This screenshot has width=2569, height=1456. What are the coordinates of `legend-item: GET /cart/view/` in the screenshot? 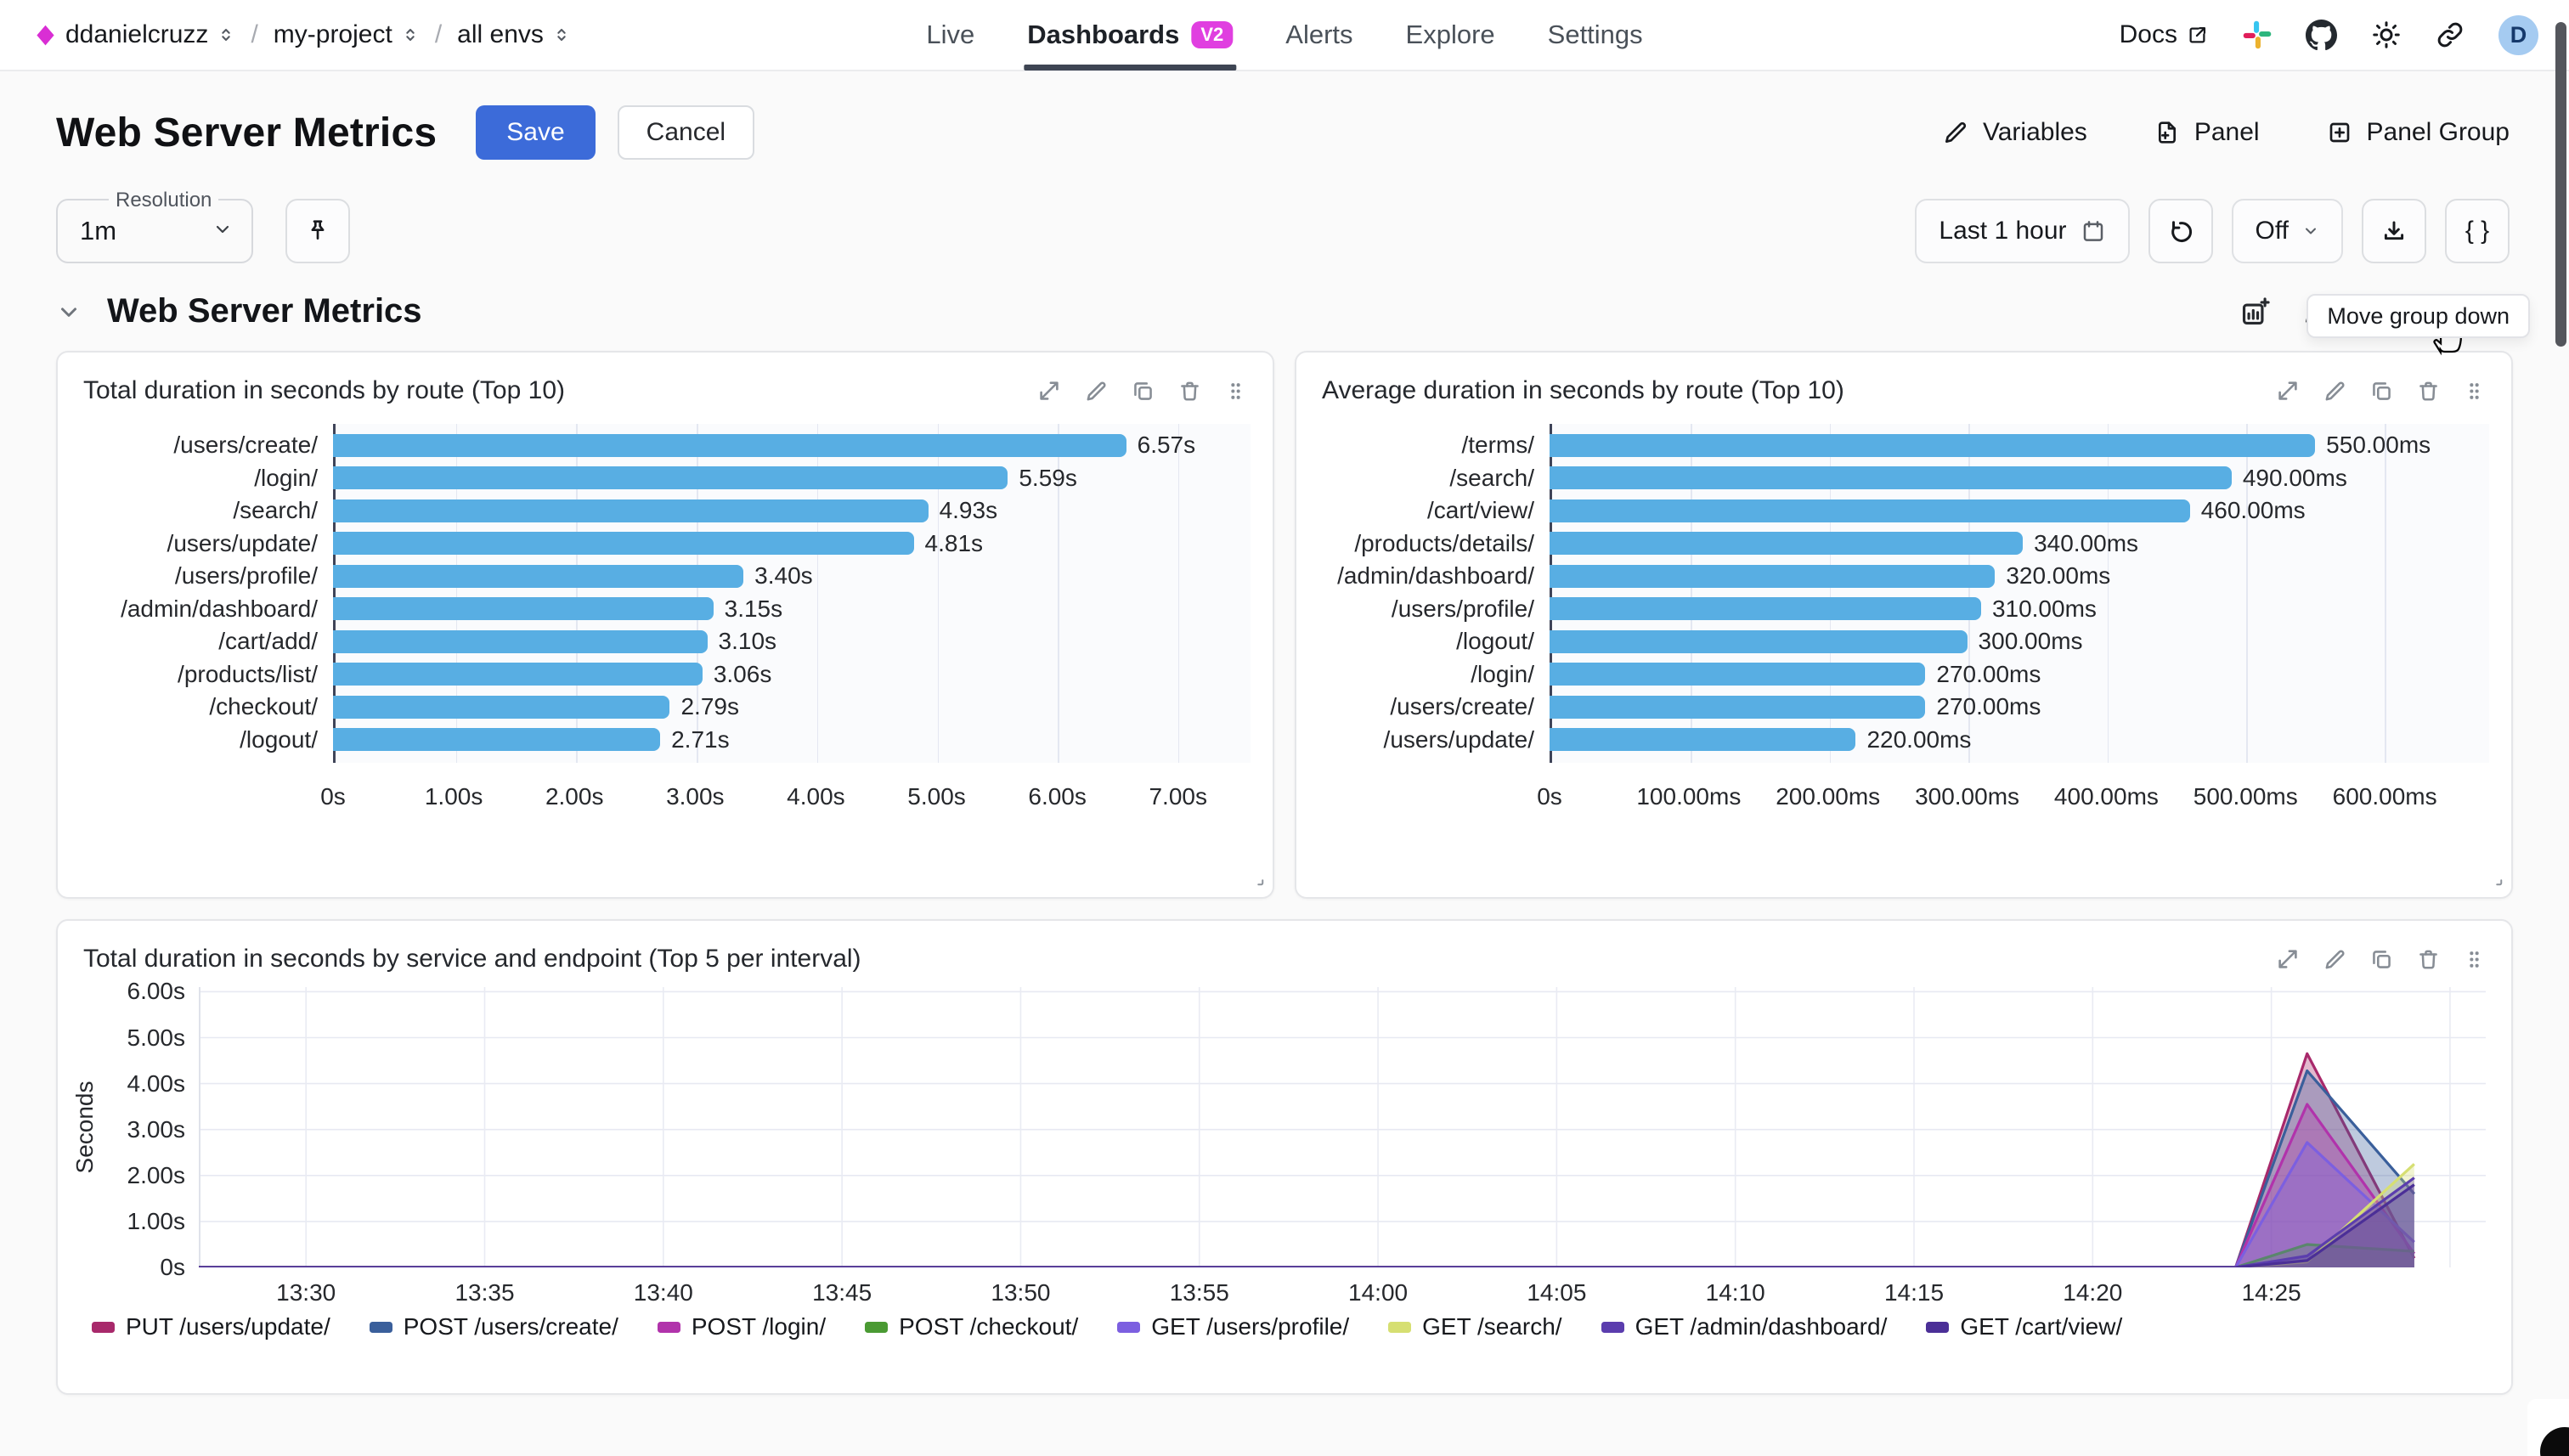 It's located at (2024, 1327).